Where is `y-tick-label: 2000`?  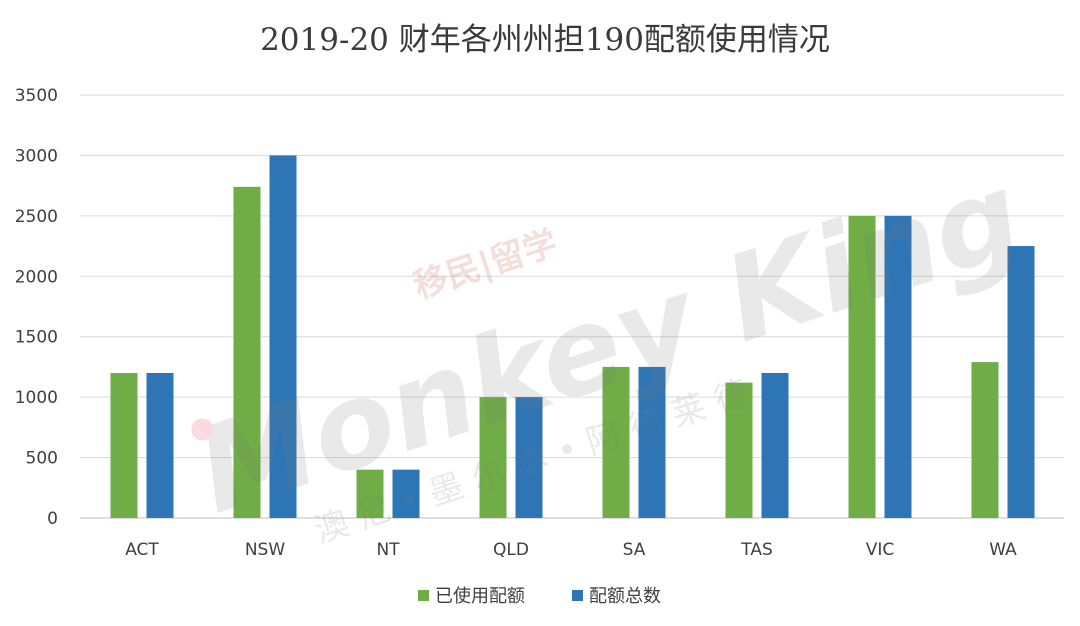 y-tick-label: 2000 is located at coordinates (36, 277).